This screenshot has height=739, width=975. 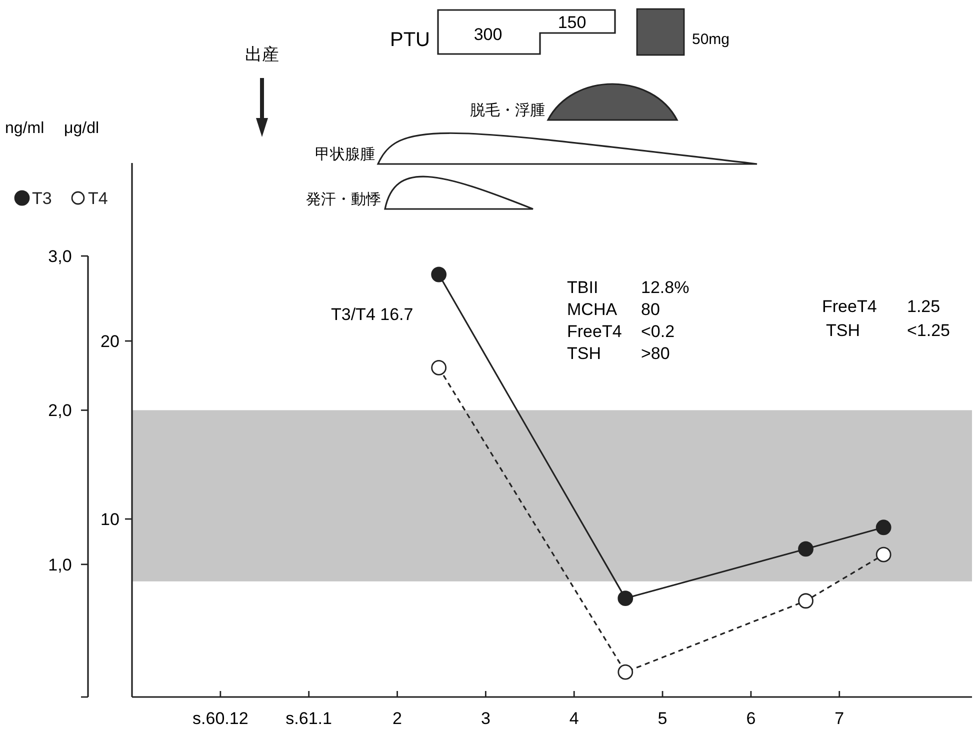 What do you see at coordinates (98, 198) in the screenshot?
I see `legend-label: T4` at bounding box center [98, 198].